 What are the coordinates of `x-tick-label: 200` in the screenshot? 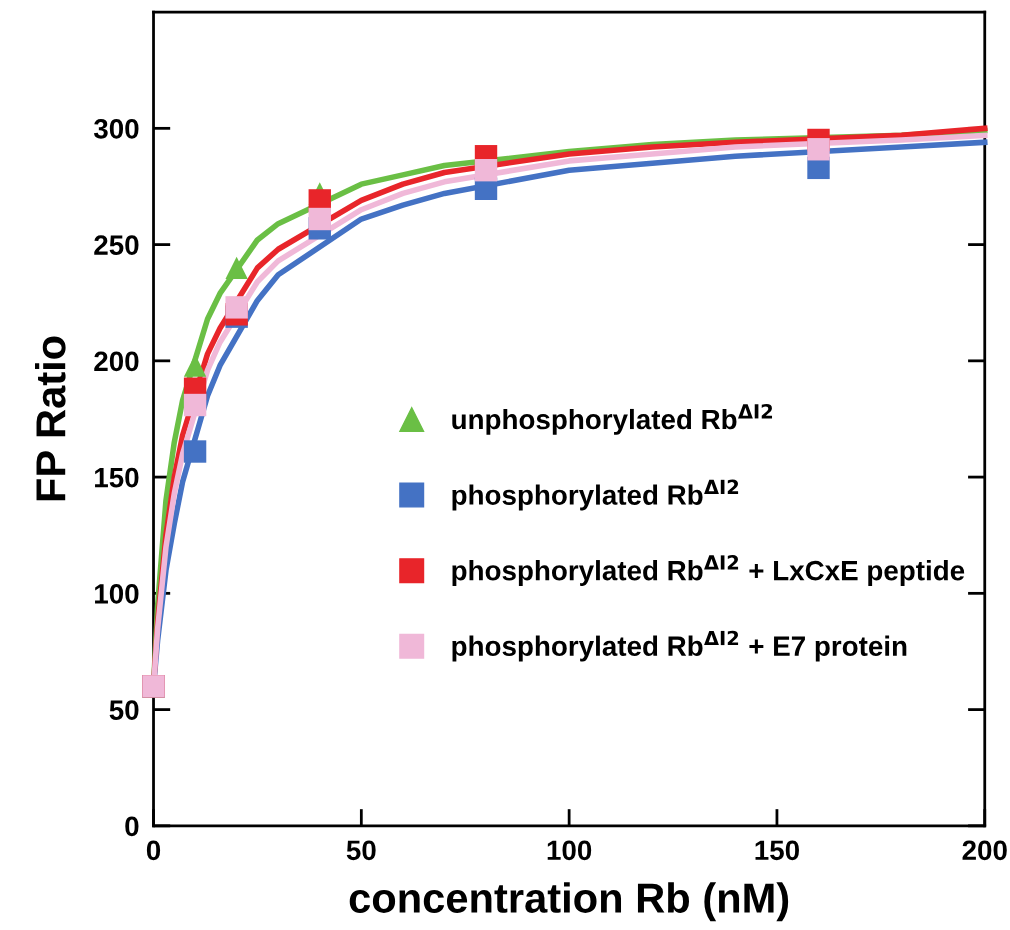 It's located at (984, 850).